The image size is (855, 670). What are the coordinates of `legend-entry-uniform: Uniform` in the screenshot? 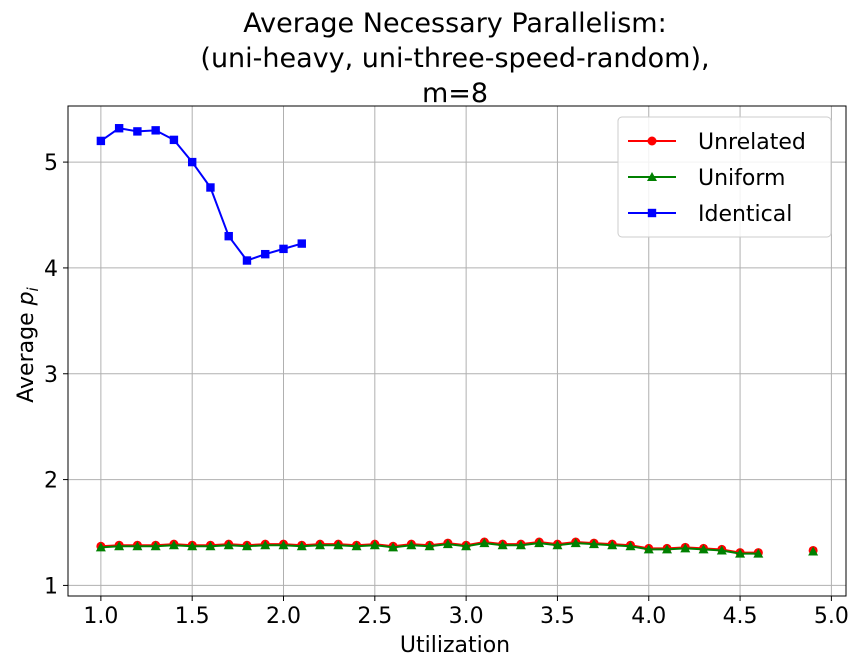 It's located at (706, 178).